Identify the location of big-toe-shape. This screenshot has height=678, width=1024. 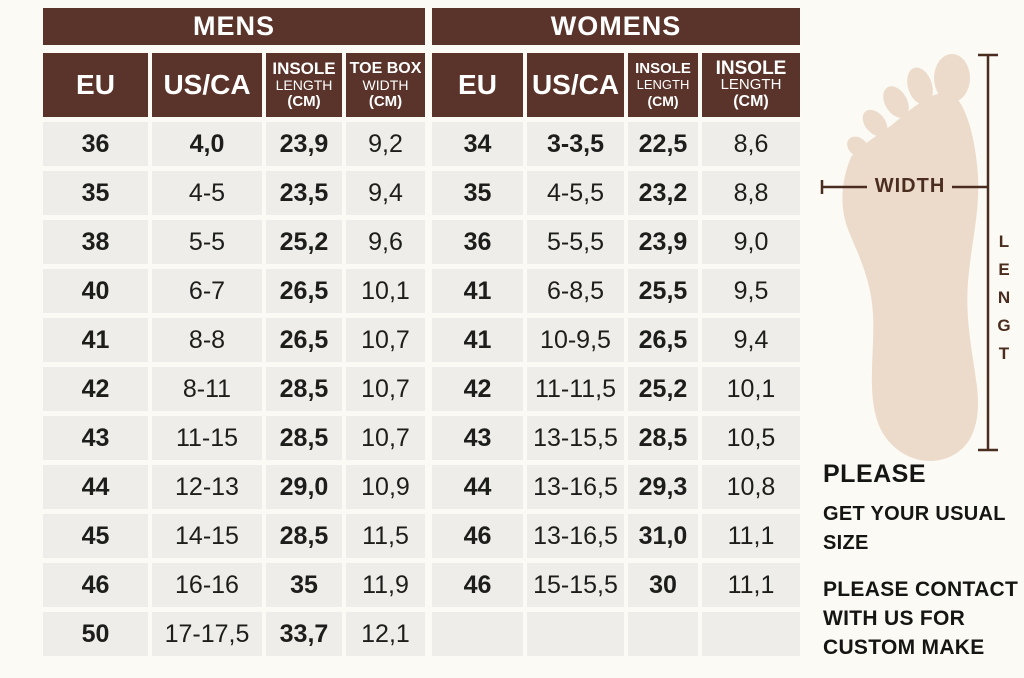
(952, 78).